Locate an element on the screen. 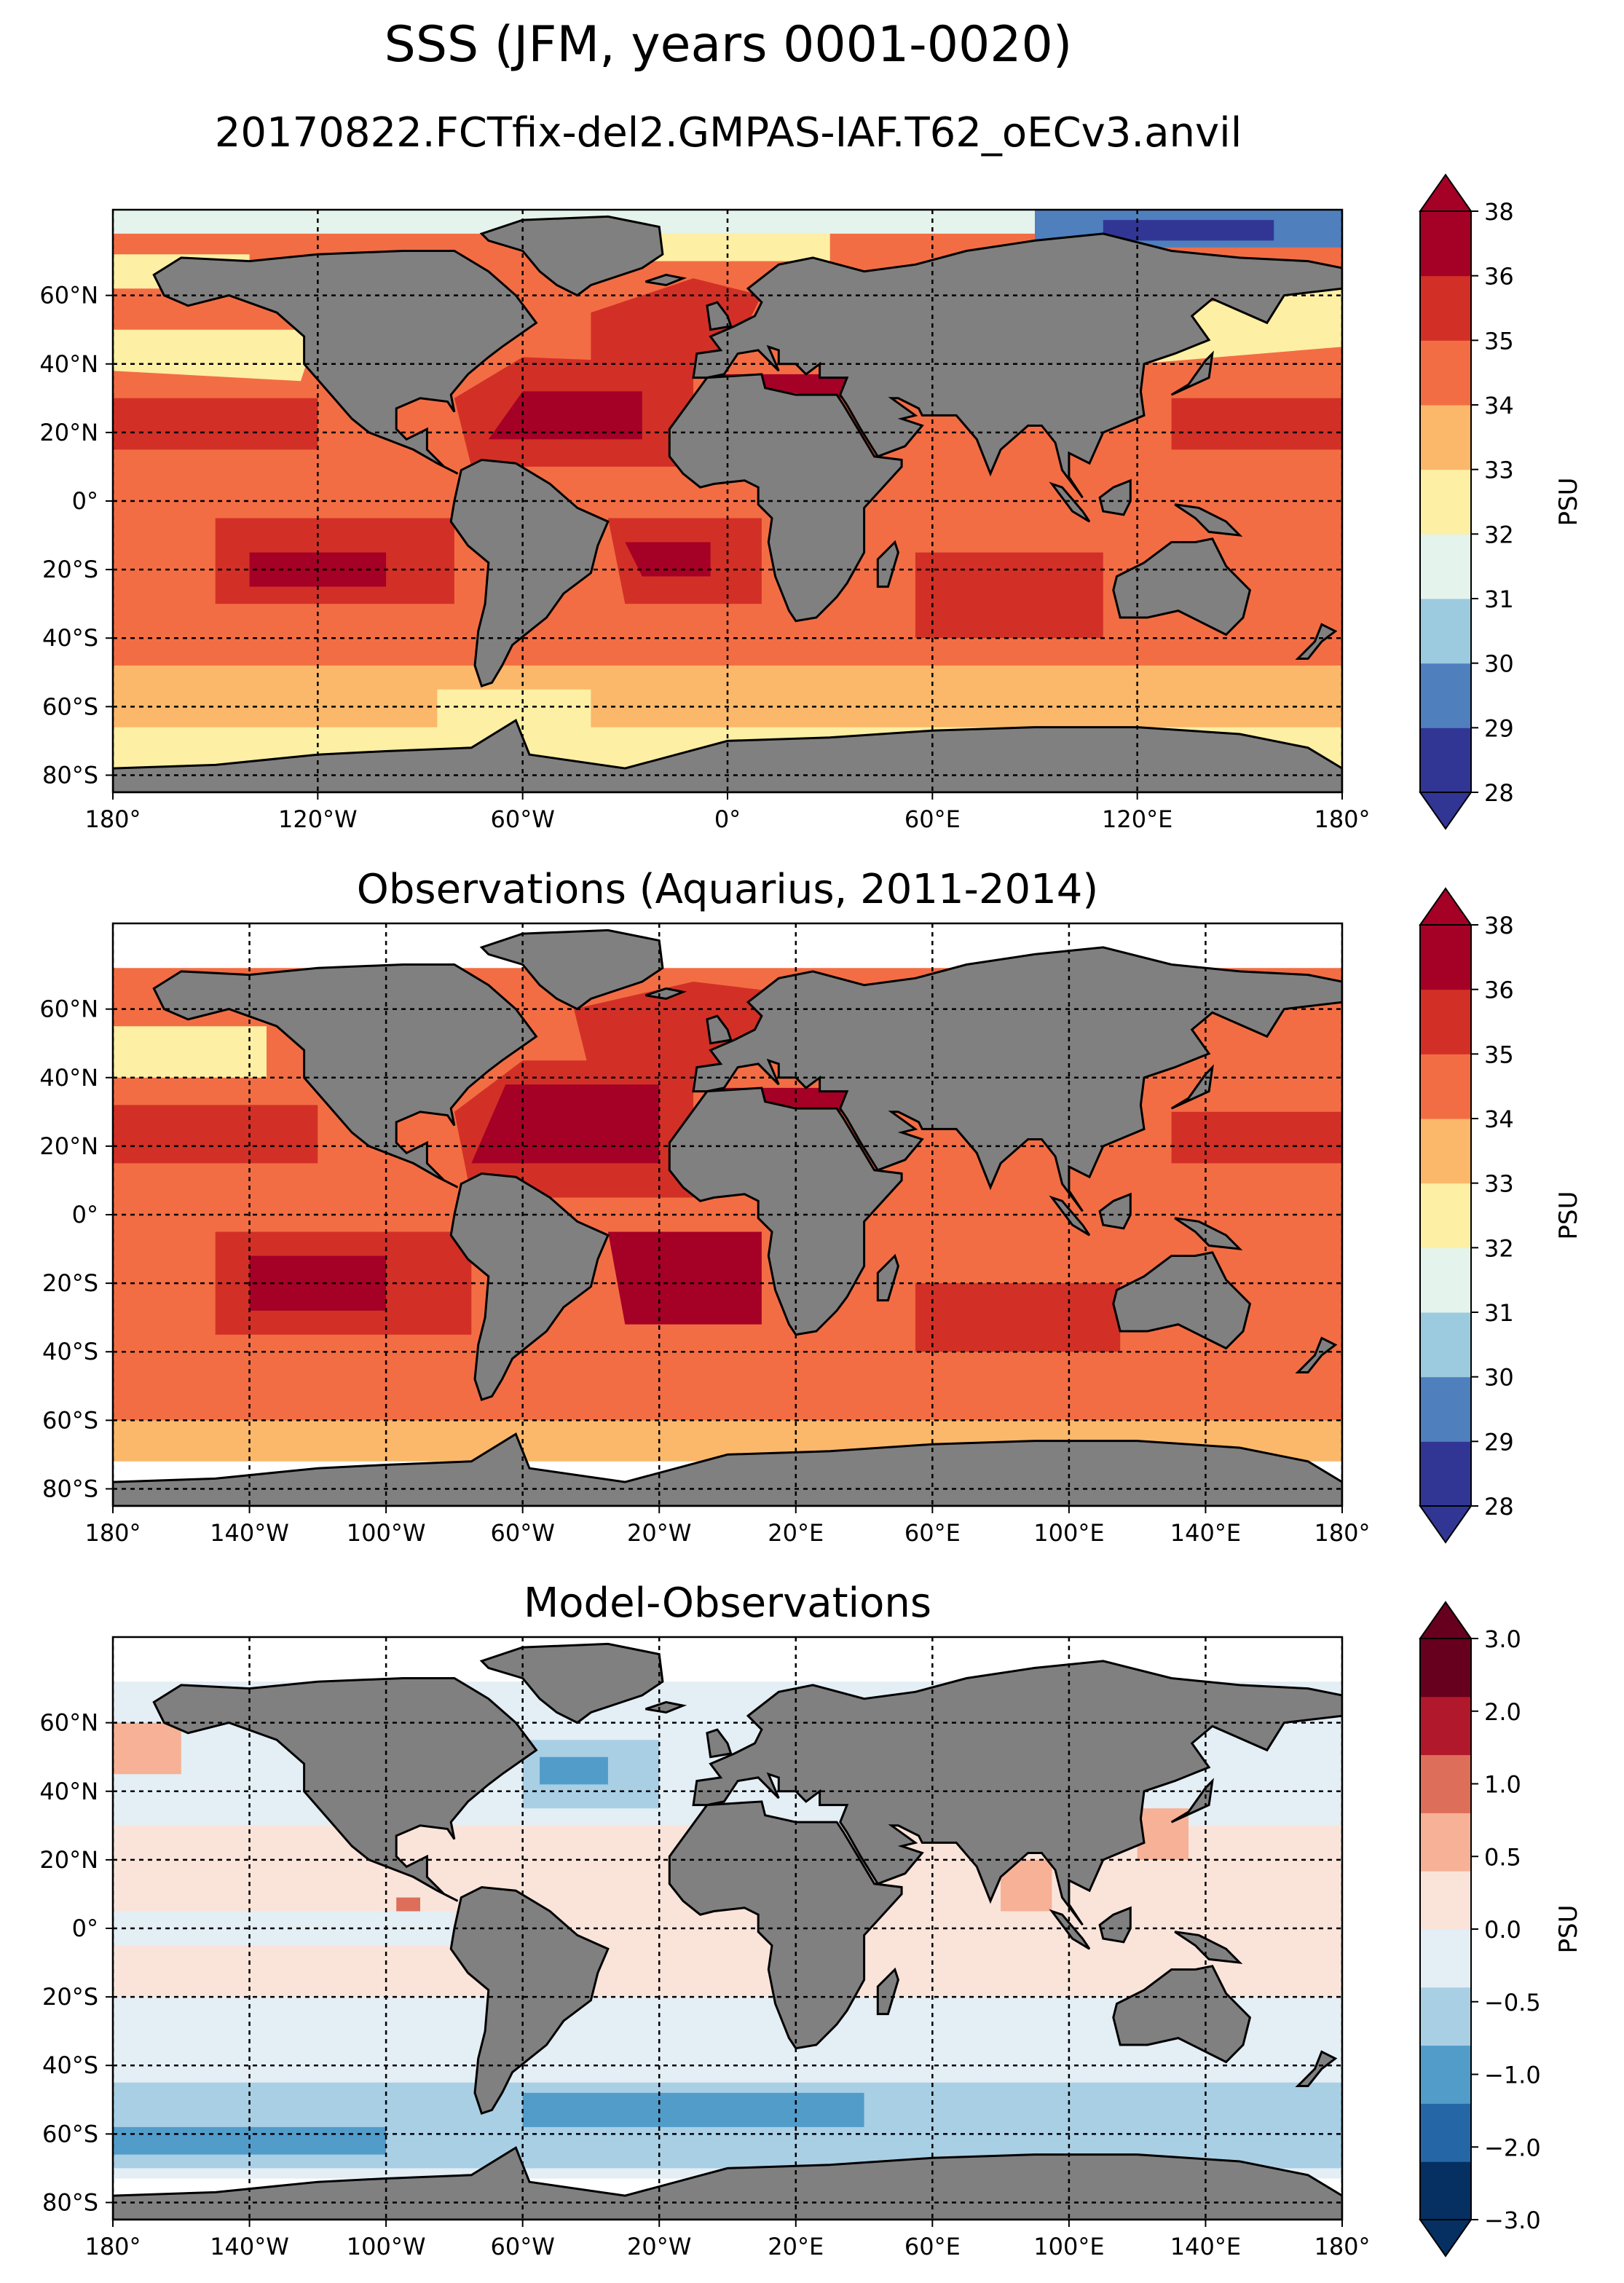  x-tick-label: 140°W is located at coordinates (249, 2246).